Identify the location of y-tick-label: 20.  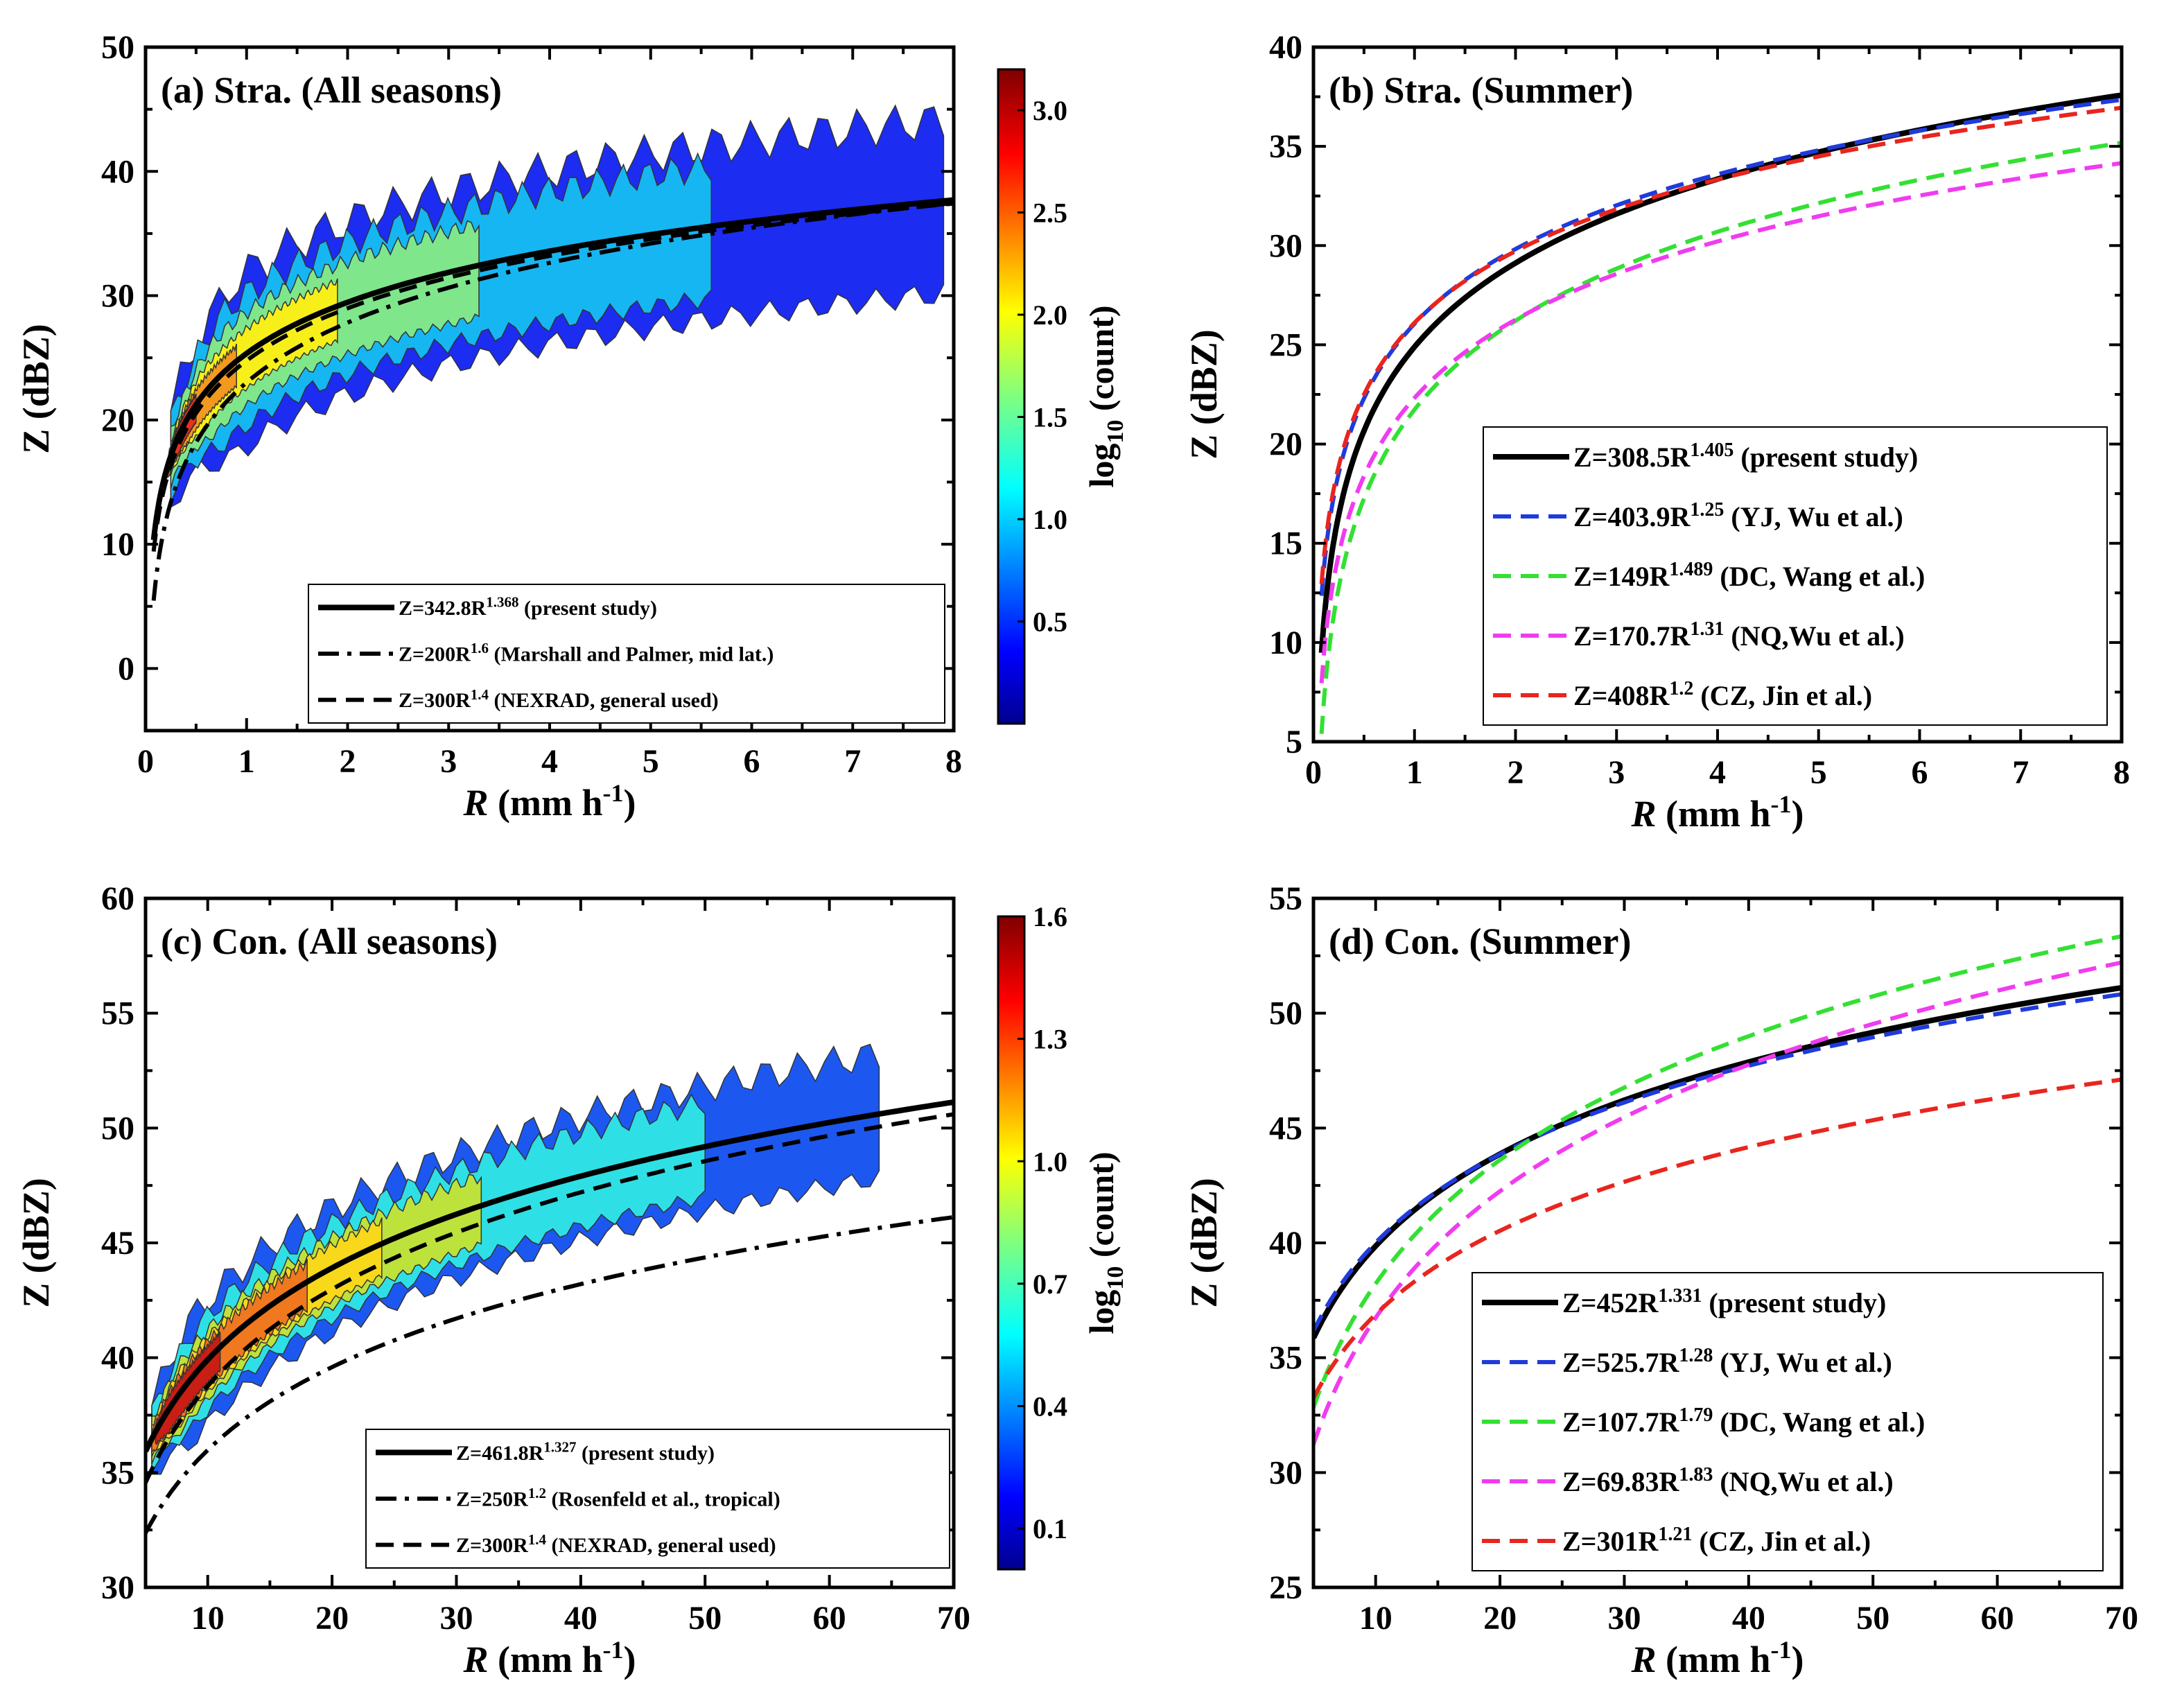
(1285, 445).